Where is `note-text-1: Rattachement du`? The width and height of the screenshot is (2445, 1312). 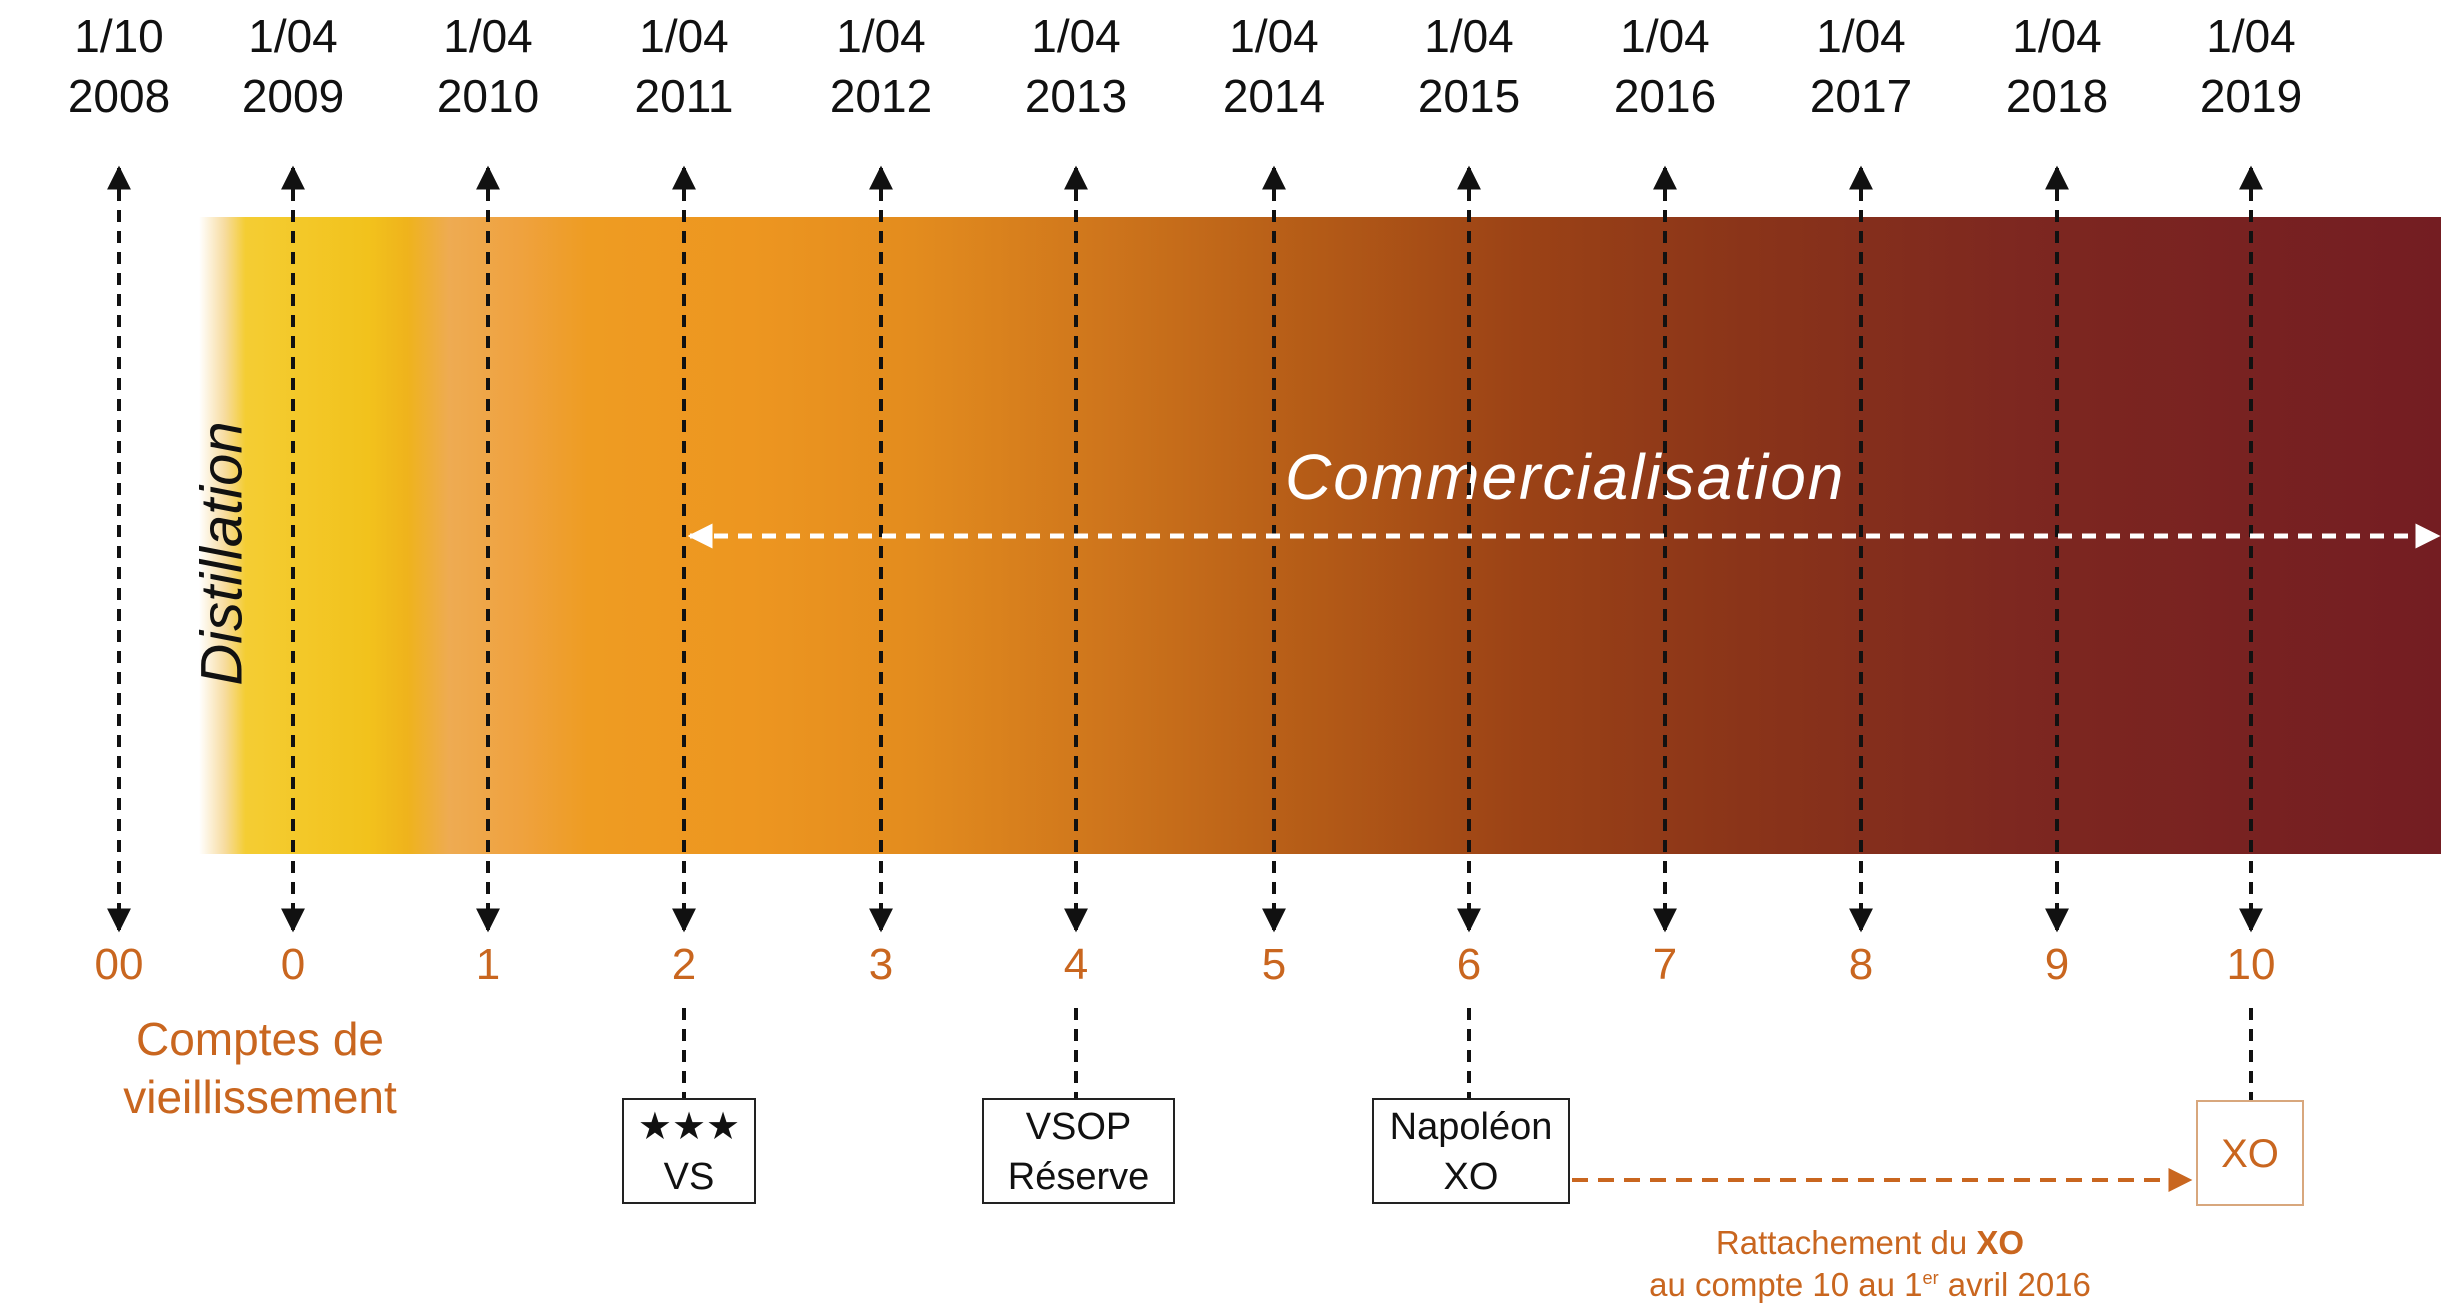
note-text-1: Rattachement du is located at coordinates (1846, 1242).